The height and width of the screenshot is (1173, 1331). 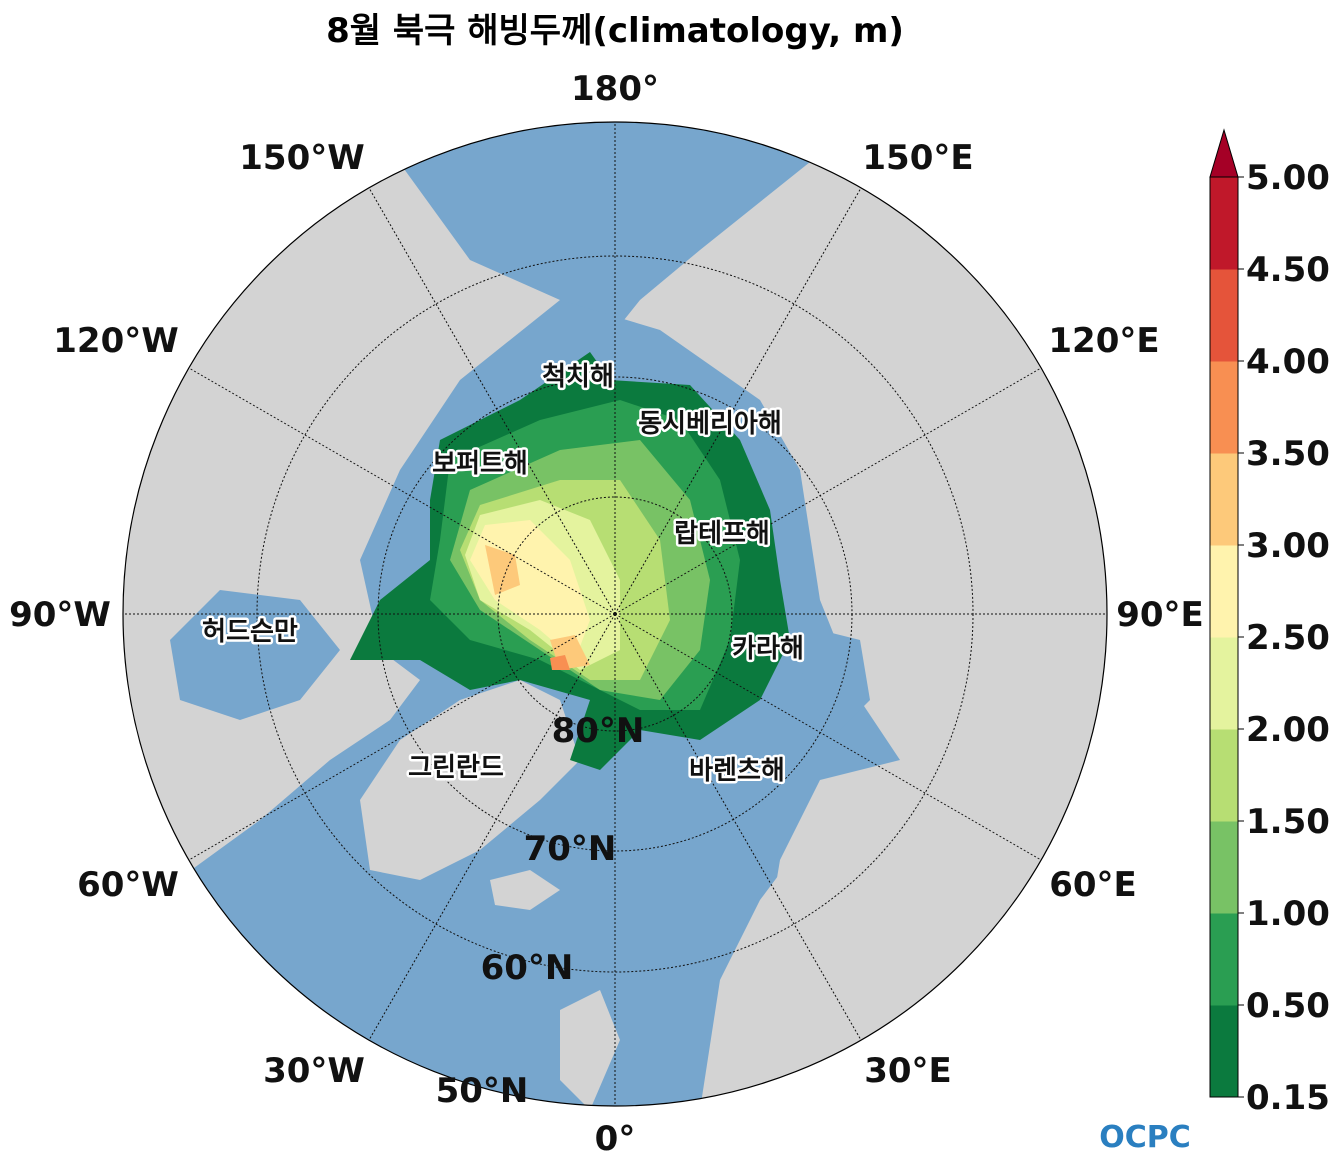 What do you see at coordinates (615, 1139) in the screenshot?
I see `longitude-label: 0°` at bounding box center [615, 1139].